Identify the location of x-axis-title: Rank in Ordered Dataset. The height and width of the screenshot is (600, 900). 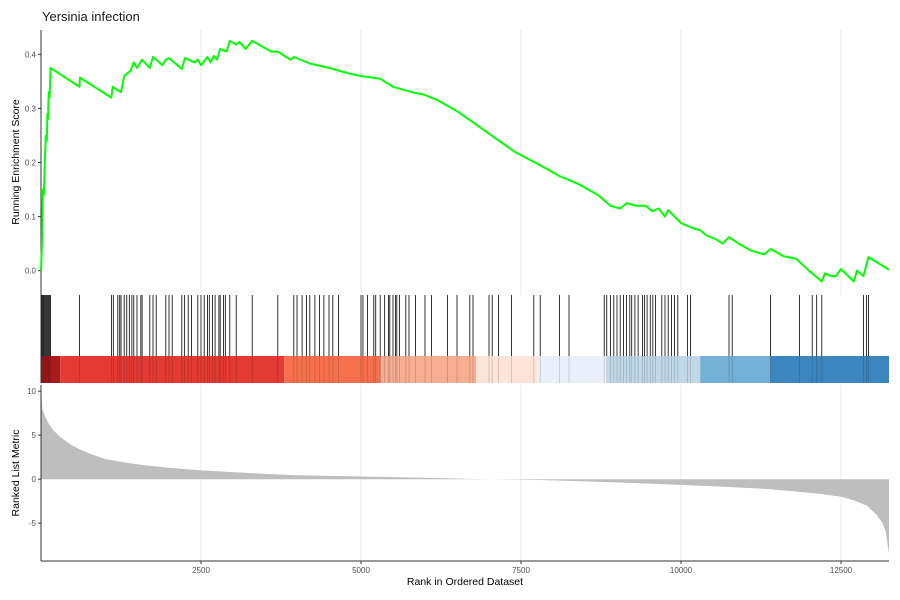
(465, 582).